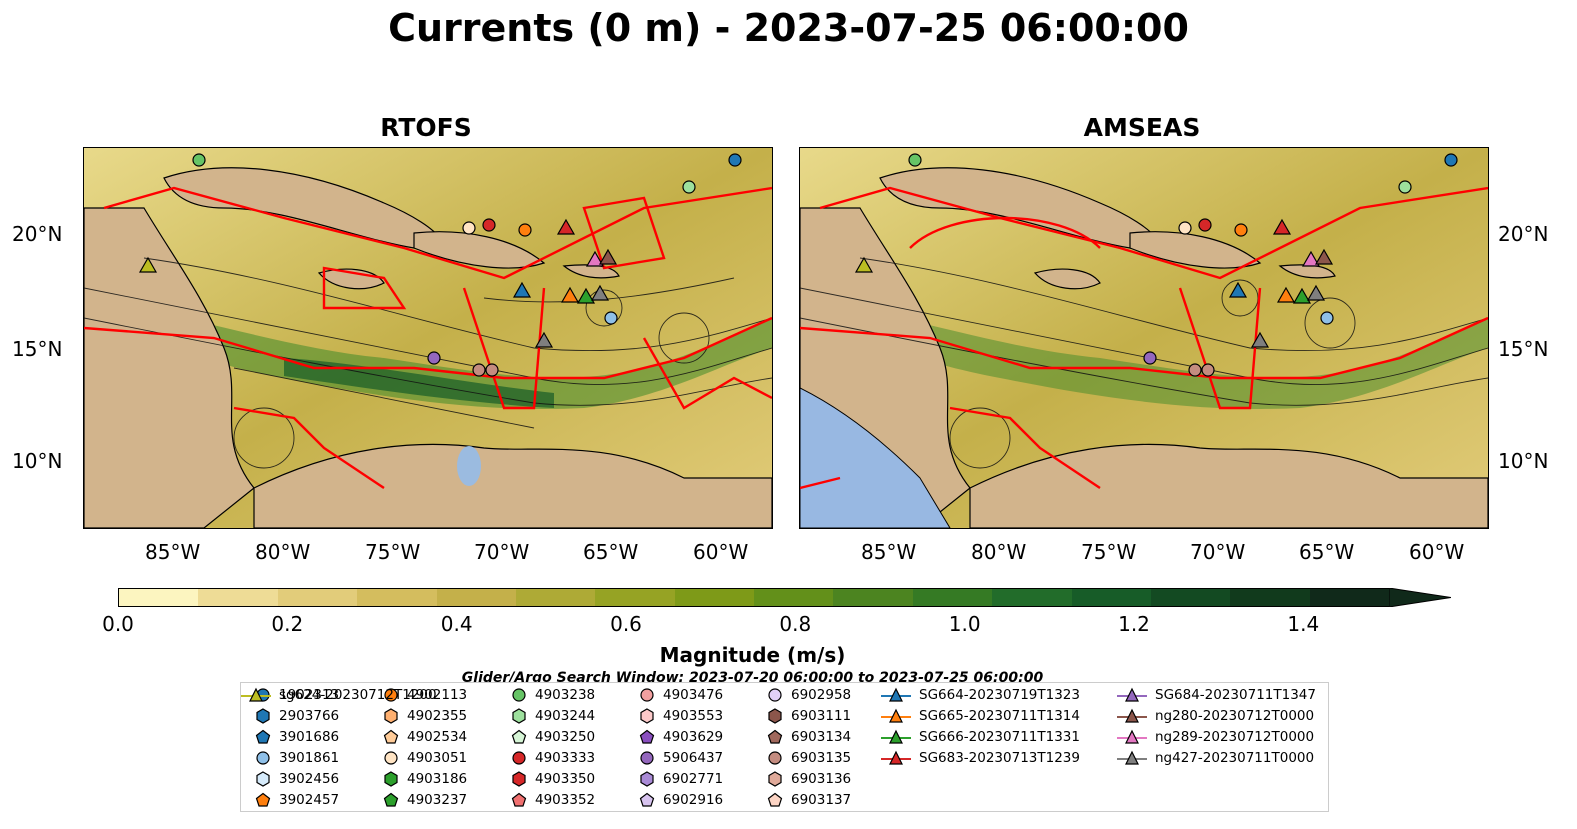 The image size is (1577, 829). I want to click on panel-title-rtofs: RTOFS, so click(426, 127).